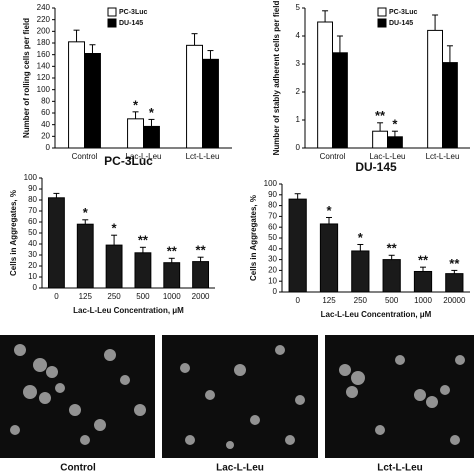 The height and width of the screenshot is (474, 474). Describe the element at coordinates (329, 300) in the screenshot. I see `x-tick-label: 125` at that location.